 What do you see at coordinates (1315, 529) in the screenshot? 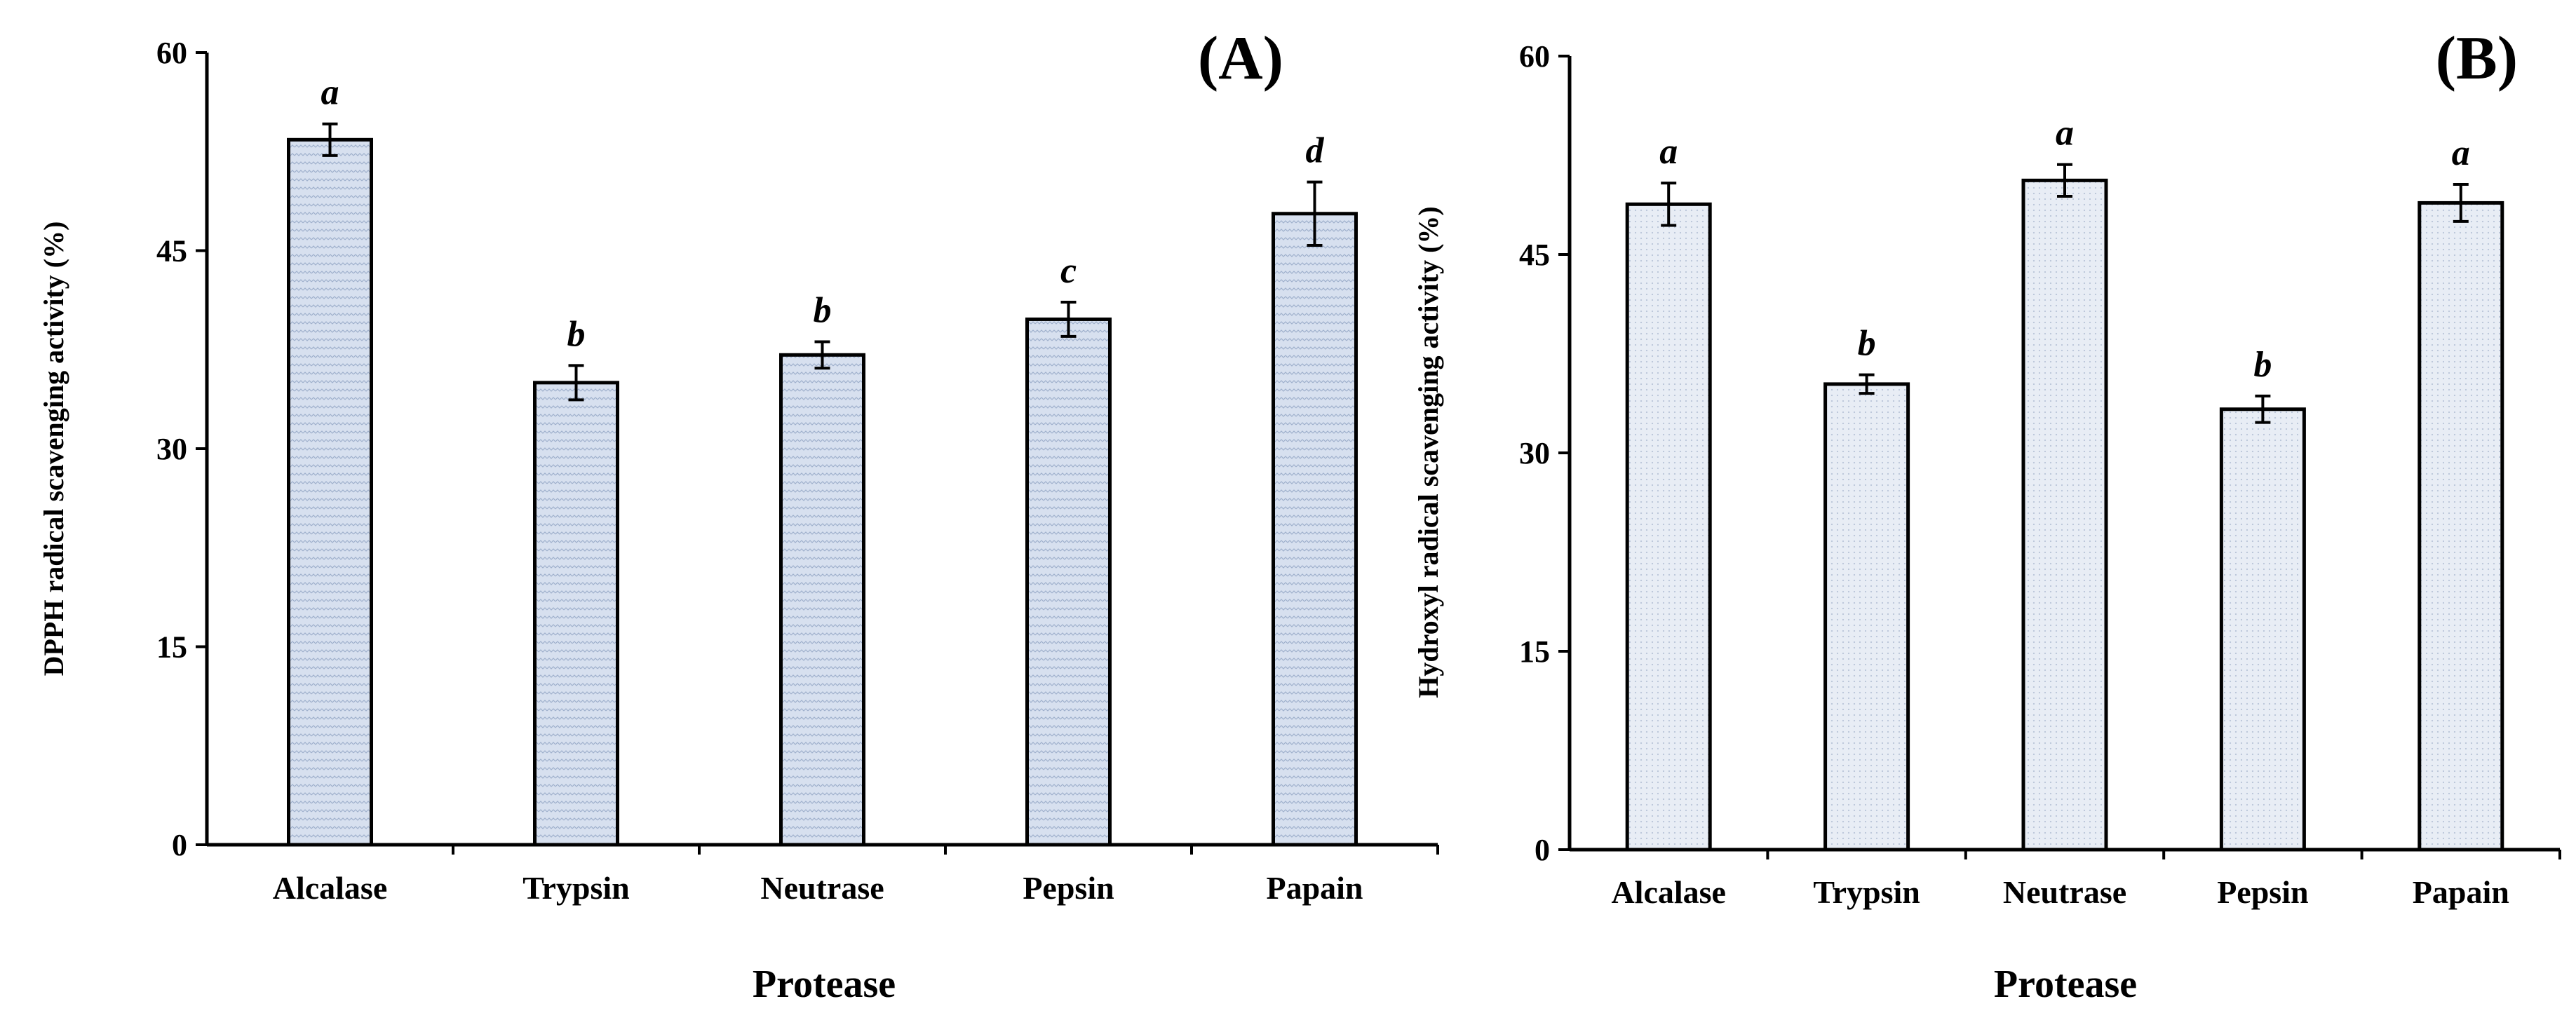
I see `bar-a-papain` at bounding box center [1315, 529].